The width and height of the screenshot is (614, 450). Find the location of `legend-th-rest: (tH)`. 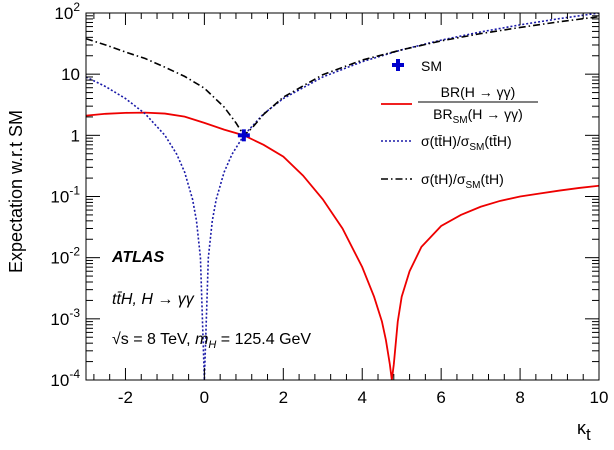

legend-th-rest: (tH) is located at coordinates (492, 179).